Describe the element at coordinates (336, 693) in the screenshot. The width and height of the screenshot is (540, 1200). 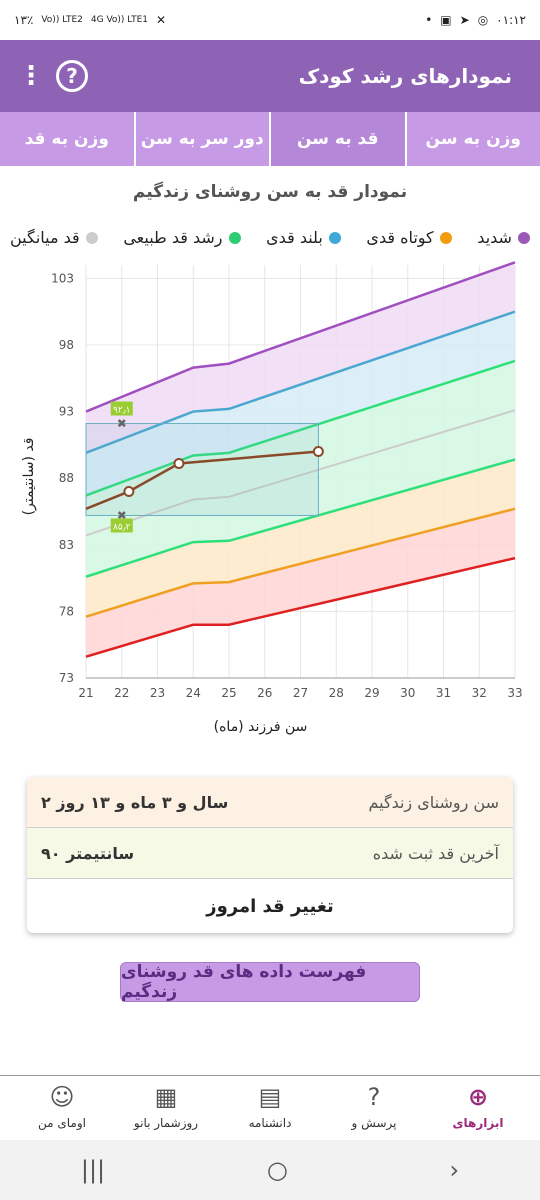
I see `x-tick-label: 28` at that location.